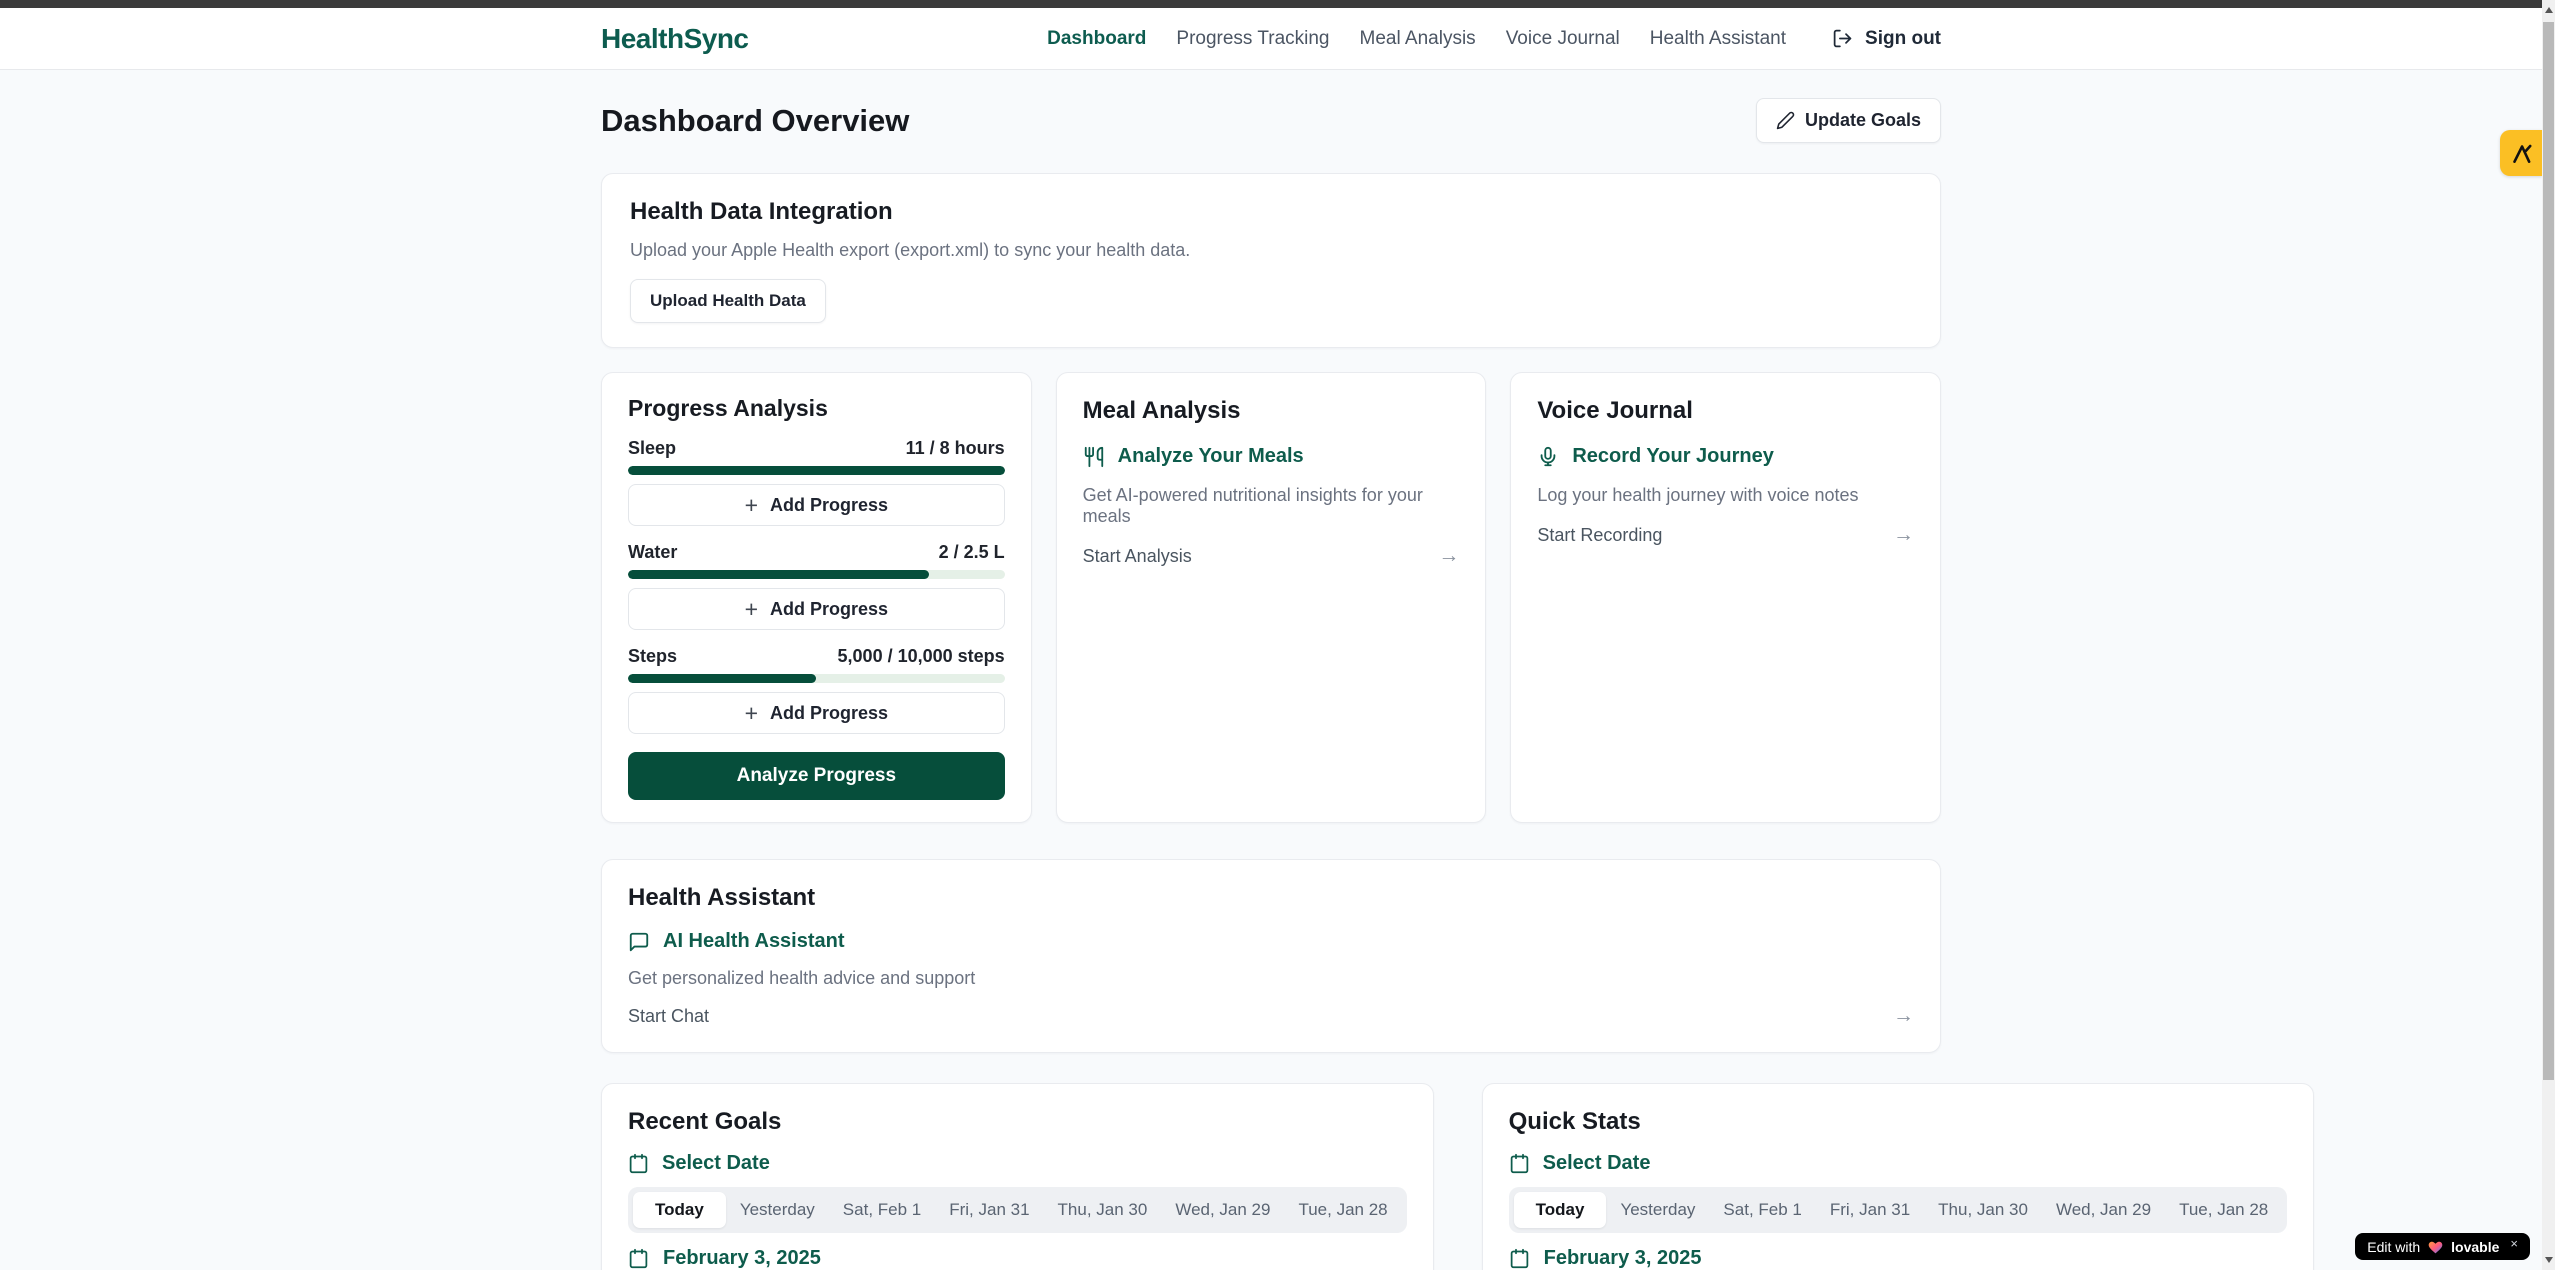  What do you see at coordinates (1271, 4) in the screenshot?
I see `window-top-strip` at bounding box center [1271, 4].